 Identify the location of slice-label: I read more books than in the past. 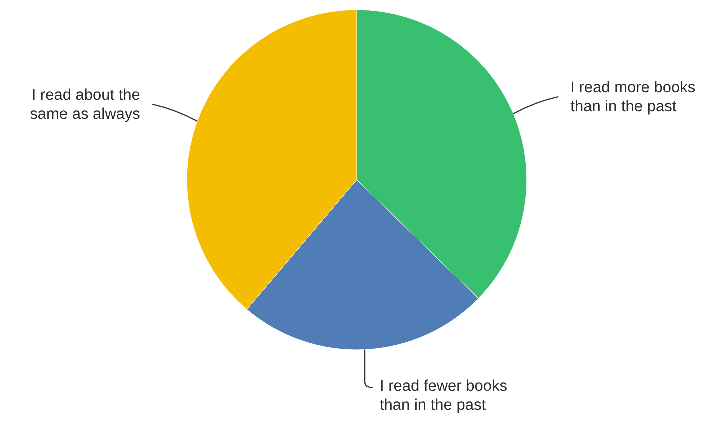
(633, 97).